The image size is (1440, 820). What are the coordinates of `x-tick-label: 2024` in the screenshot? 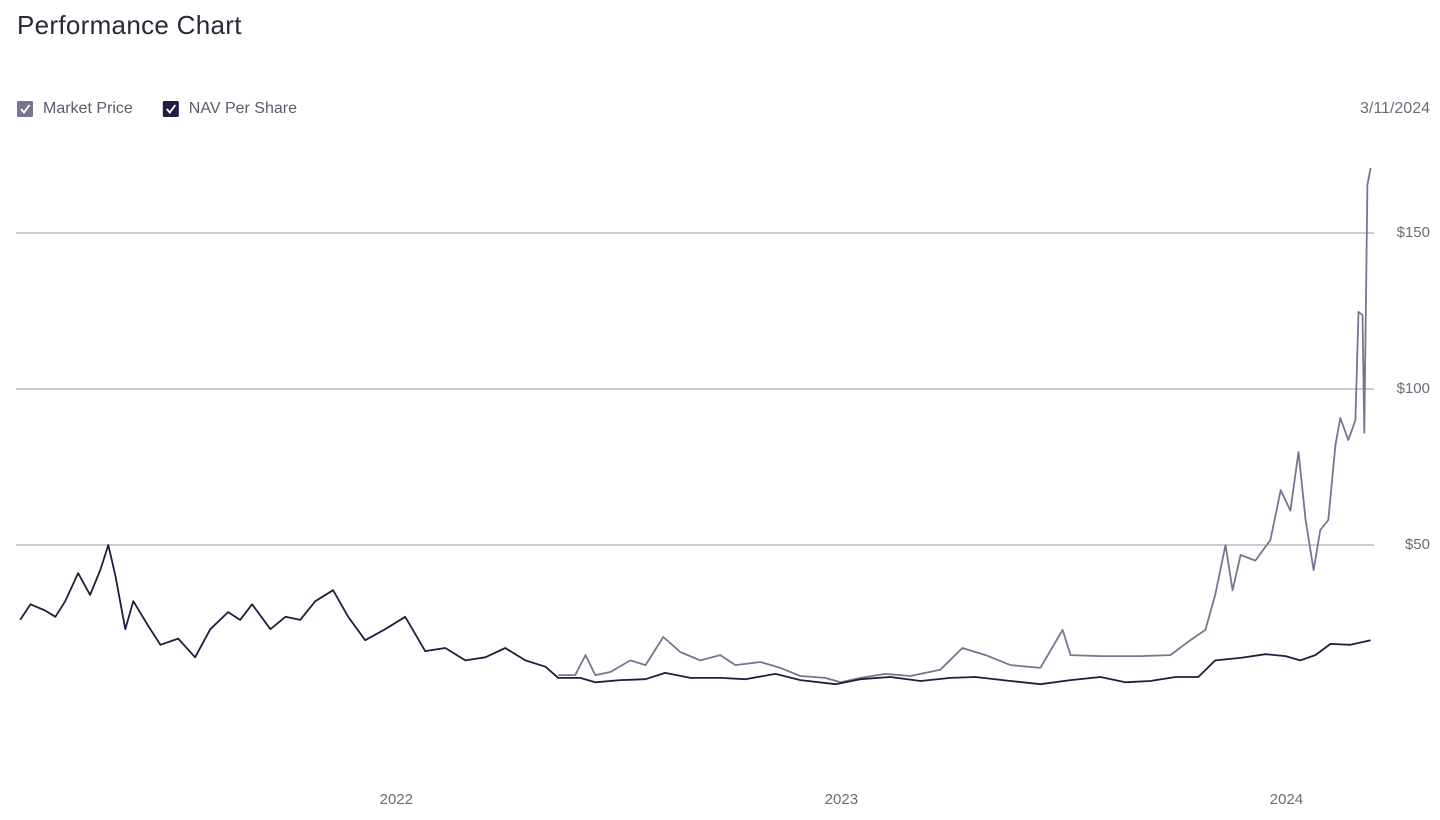 It's located at (1286, 799).